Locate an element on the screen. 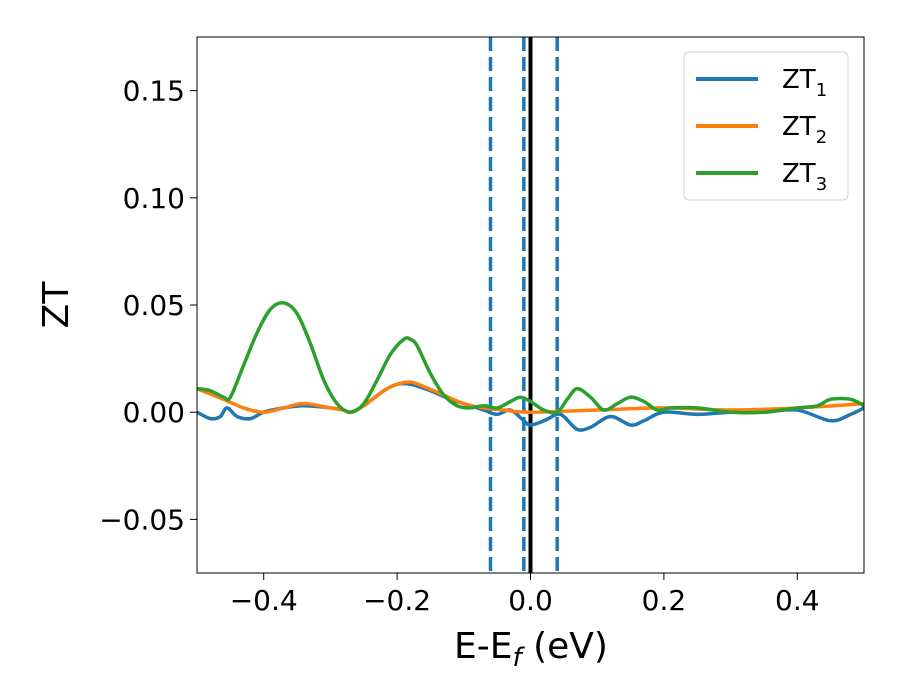  y-axis-ticks: −0.05 0.00 0.05 0.10 0.15 is located at coordinates (148, 305).